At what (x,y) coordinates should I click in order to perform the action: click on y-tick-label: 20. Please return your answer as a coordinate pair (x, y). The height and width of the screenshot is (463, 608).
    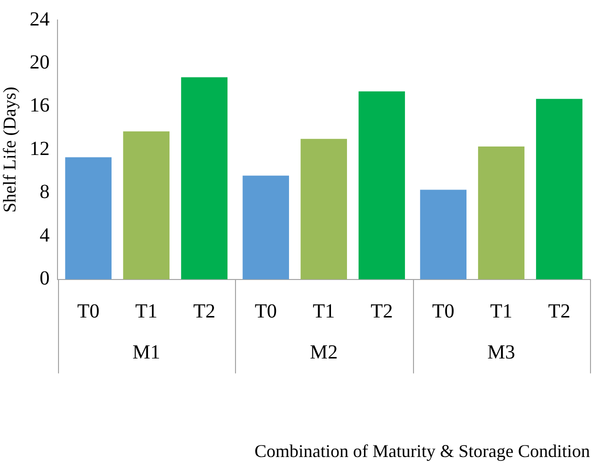
    Looking at the image, I should click on (40, 62).